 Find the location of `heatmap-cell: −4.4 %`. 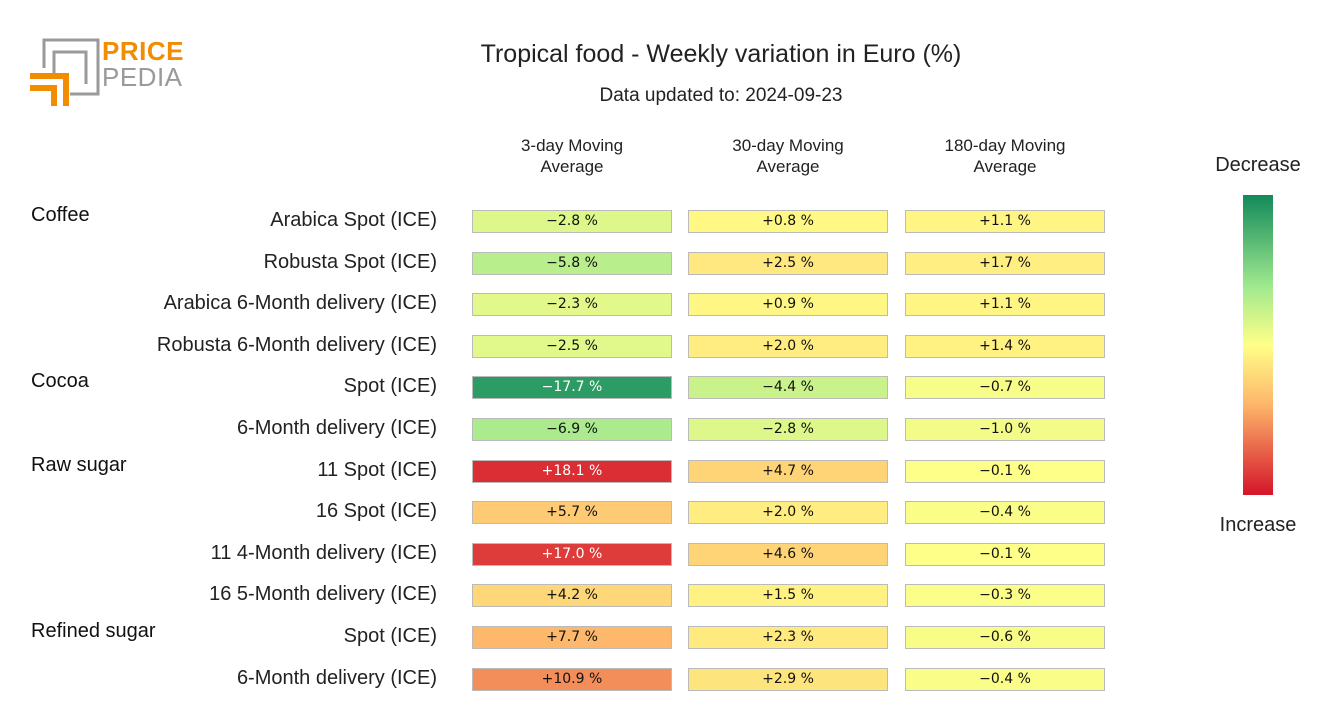

heatmap-cell: −4.4 % is located at coordinates (788, 388).